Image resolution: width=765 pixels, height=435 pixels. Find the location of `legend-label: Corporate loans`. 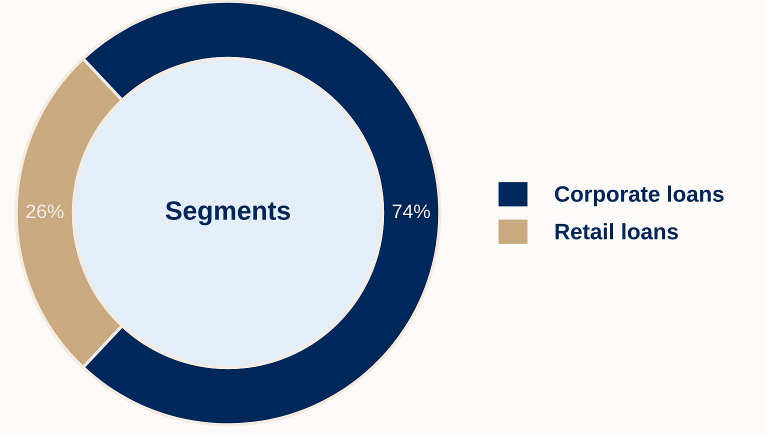

legend-label: Corporate loans is located at coordinates (639, 196).